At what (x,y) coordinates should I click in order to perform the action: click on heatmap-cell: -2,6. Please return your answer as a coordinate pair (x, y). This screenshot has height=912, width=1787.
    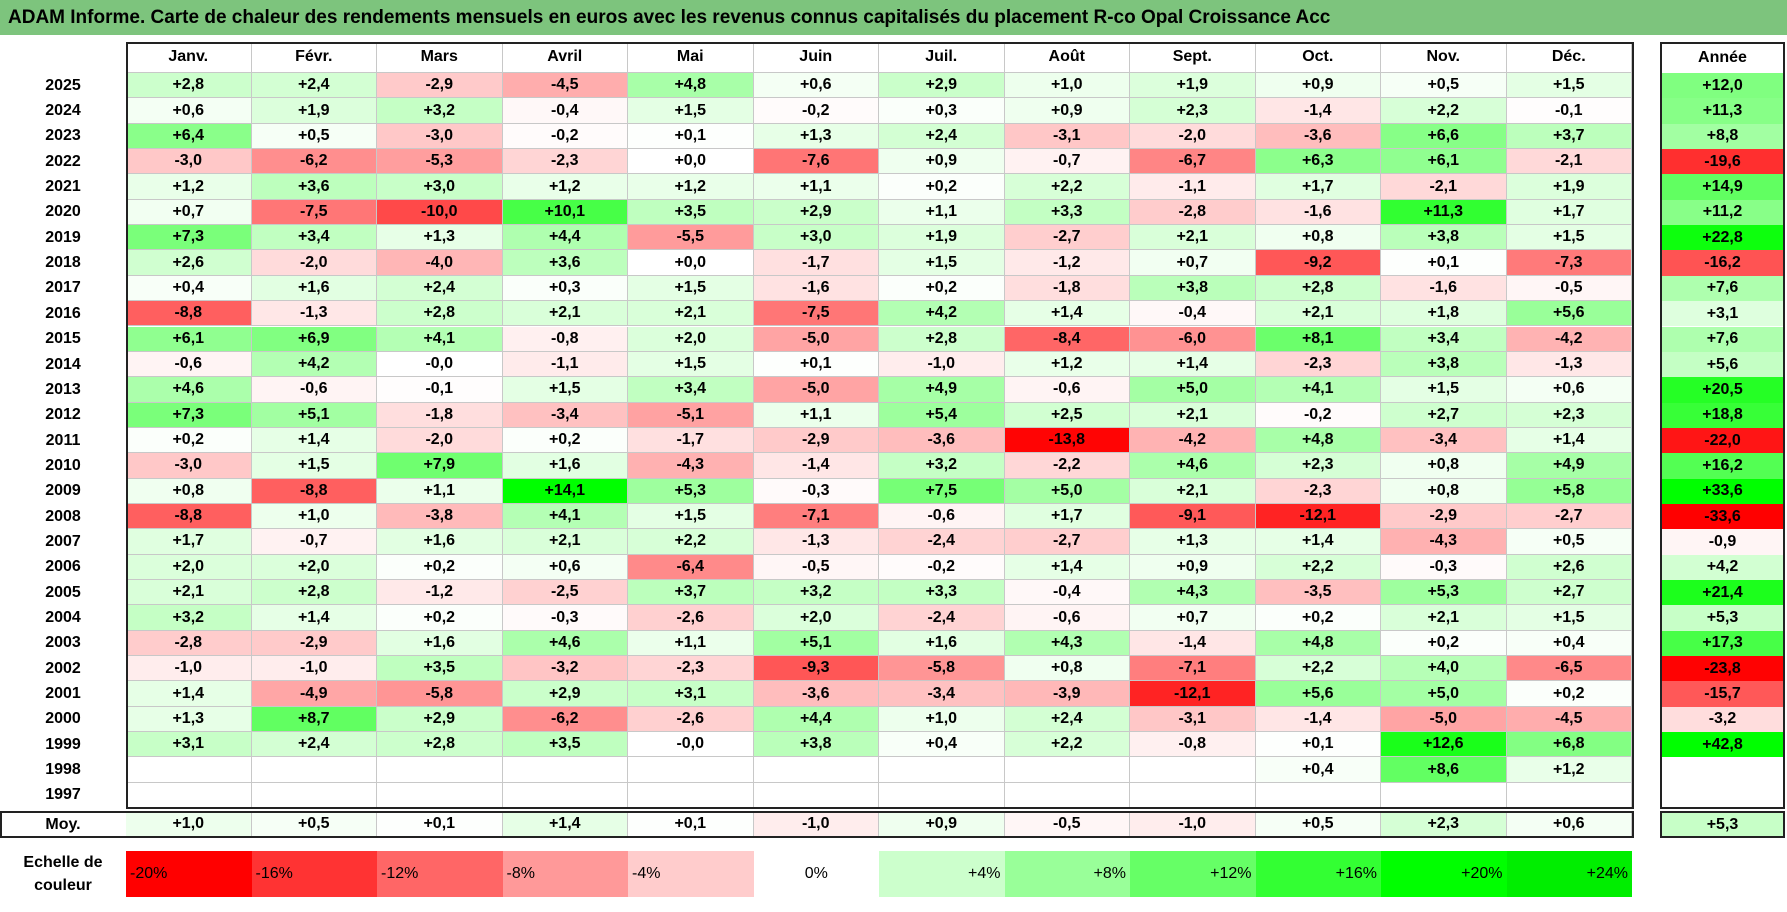
    Looking at the image, I should click on (691, 618).